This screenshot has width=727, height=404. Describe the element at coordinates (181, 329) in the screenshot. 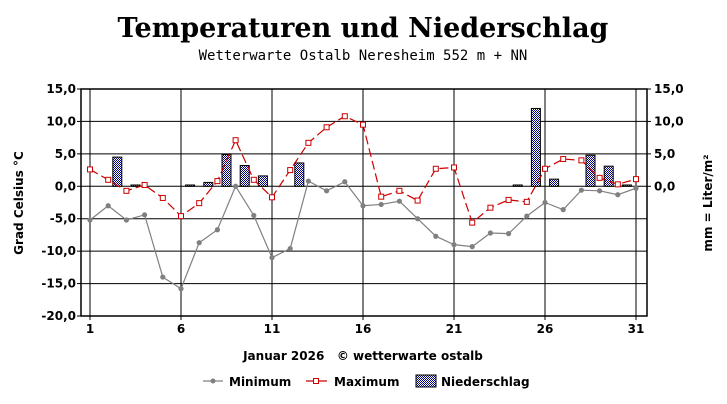

I see `x-tick-label: 6` at that location.